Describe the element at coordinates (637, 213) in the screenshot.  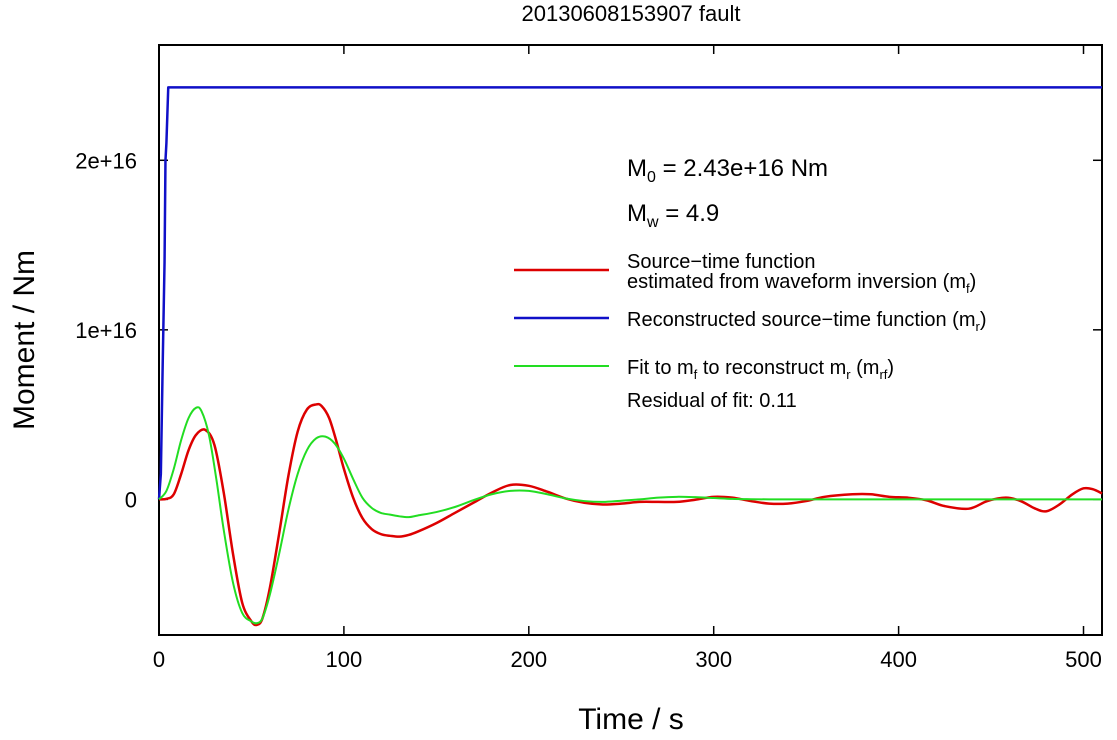
I see `mw-base: M` at that location.